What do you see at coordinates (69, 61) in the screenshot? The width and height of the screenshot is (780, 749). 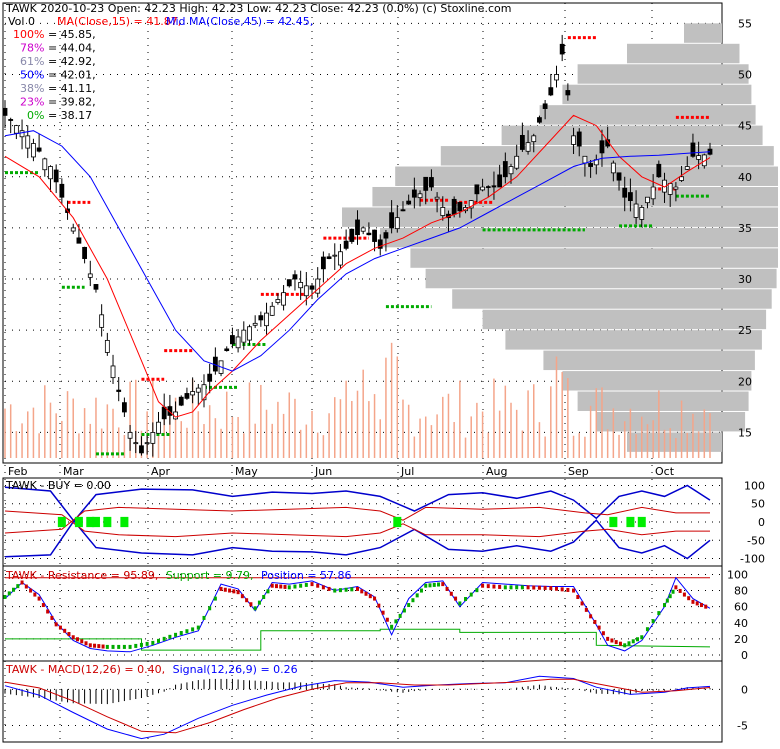 I see `fib-value: = 42.92,` at bounding box center [69, 61].